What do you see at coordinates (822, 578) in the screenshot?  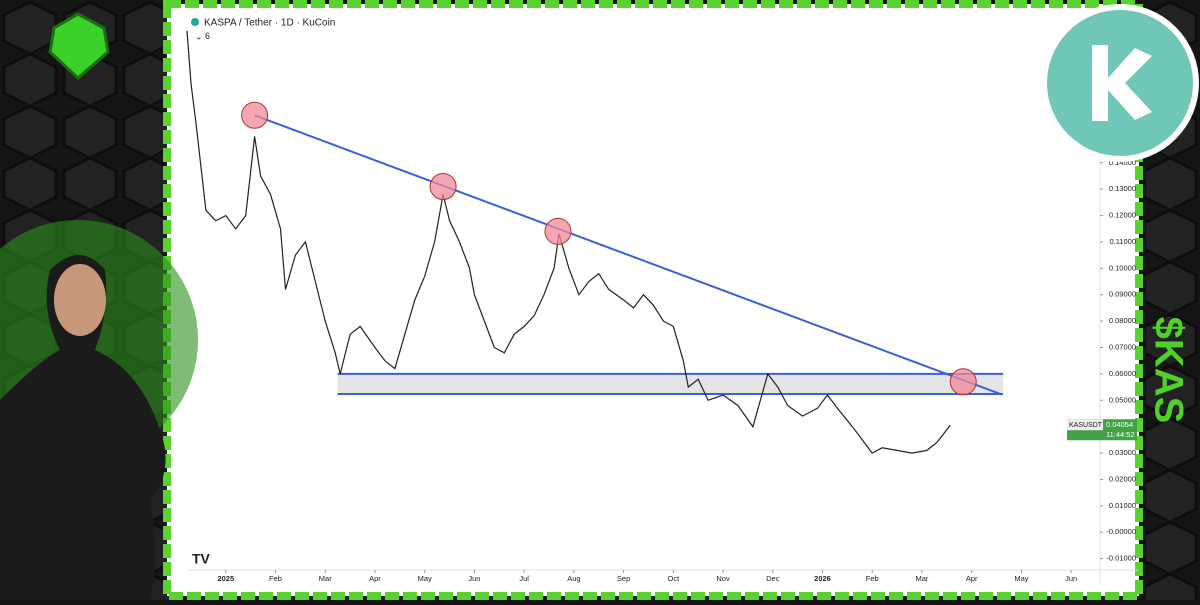 I see `x-tick-label: 2026` at bounding box center [822, 578].